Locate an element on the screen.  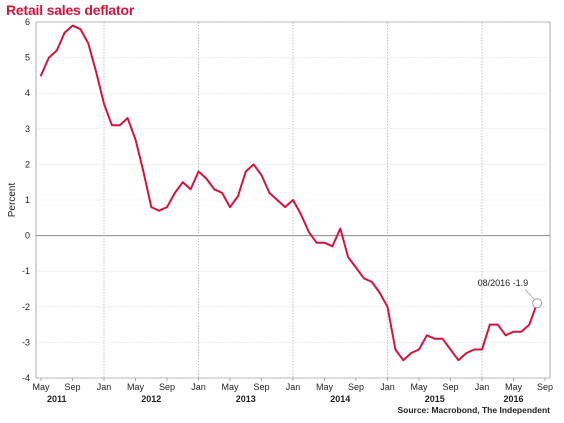
y-tick-label: -1 is located at coordinates (26, 271).